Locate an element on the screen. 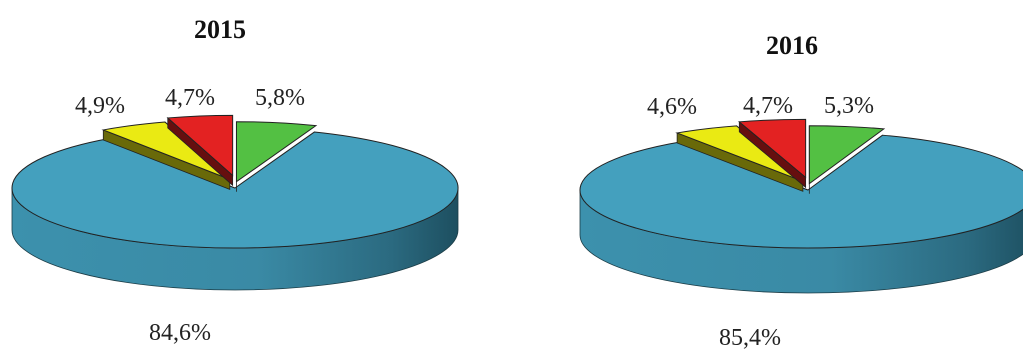  slice-label-main: 84,6% is located at coordinates (180, 333).